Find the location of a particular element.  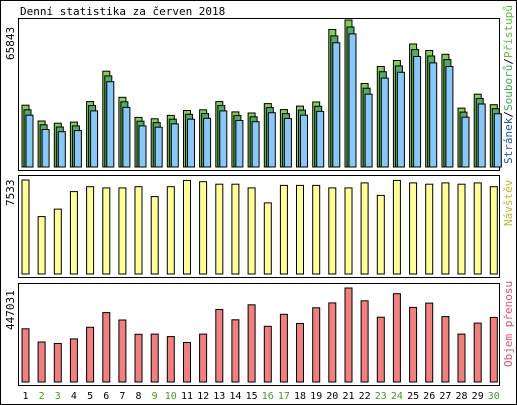

day-label: 29 is located at coordinates (478, 396).